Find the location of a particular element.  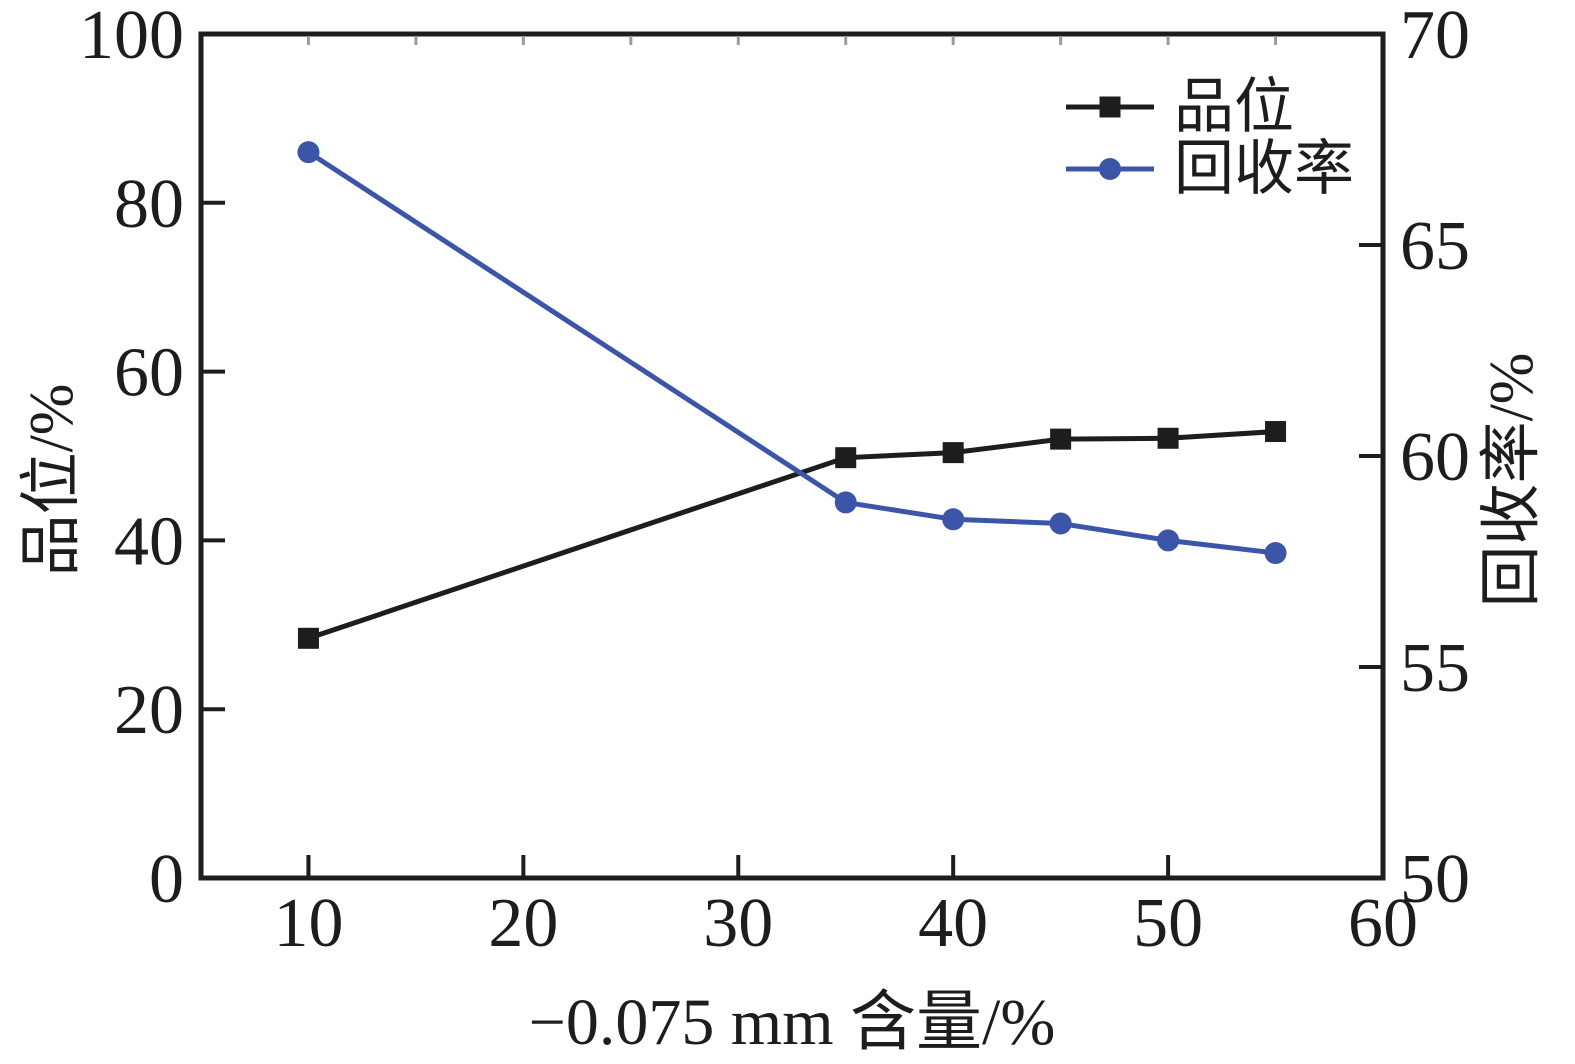

svg-text: 65 is located at coordinates (1435, 246).